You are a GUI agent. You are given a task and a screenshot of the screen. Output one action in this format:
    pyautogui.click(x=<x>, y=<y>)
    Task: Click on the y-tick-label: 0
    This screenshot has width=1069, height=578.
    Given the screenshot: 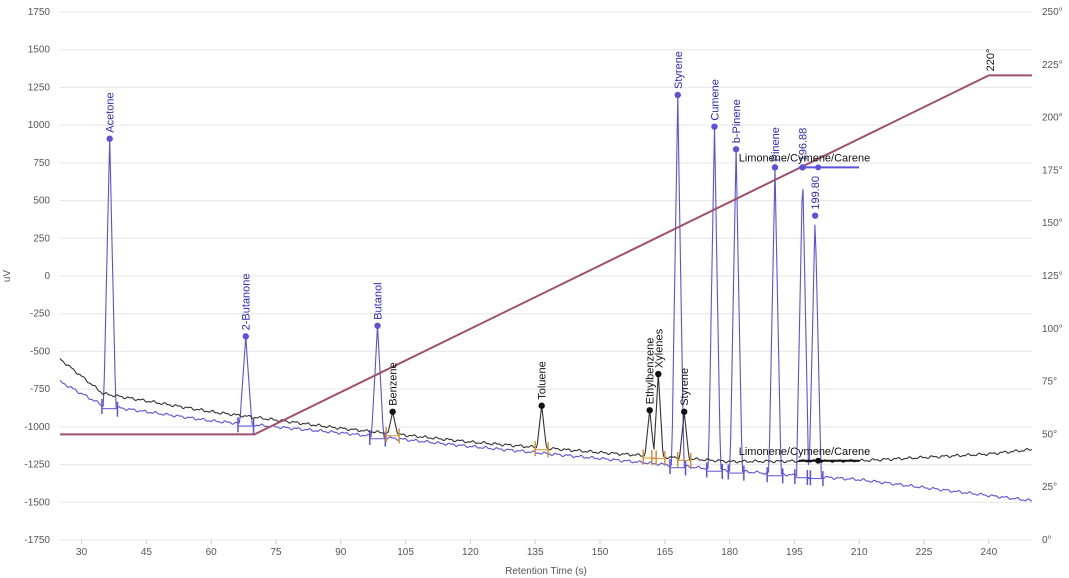 What is the action you would take?
    pyautogui.click(x=47, y=276)
    